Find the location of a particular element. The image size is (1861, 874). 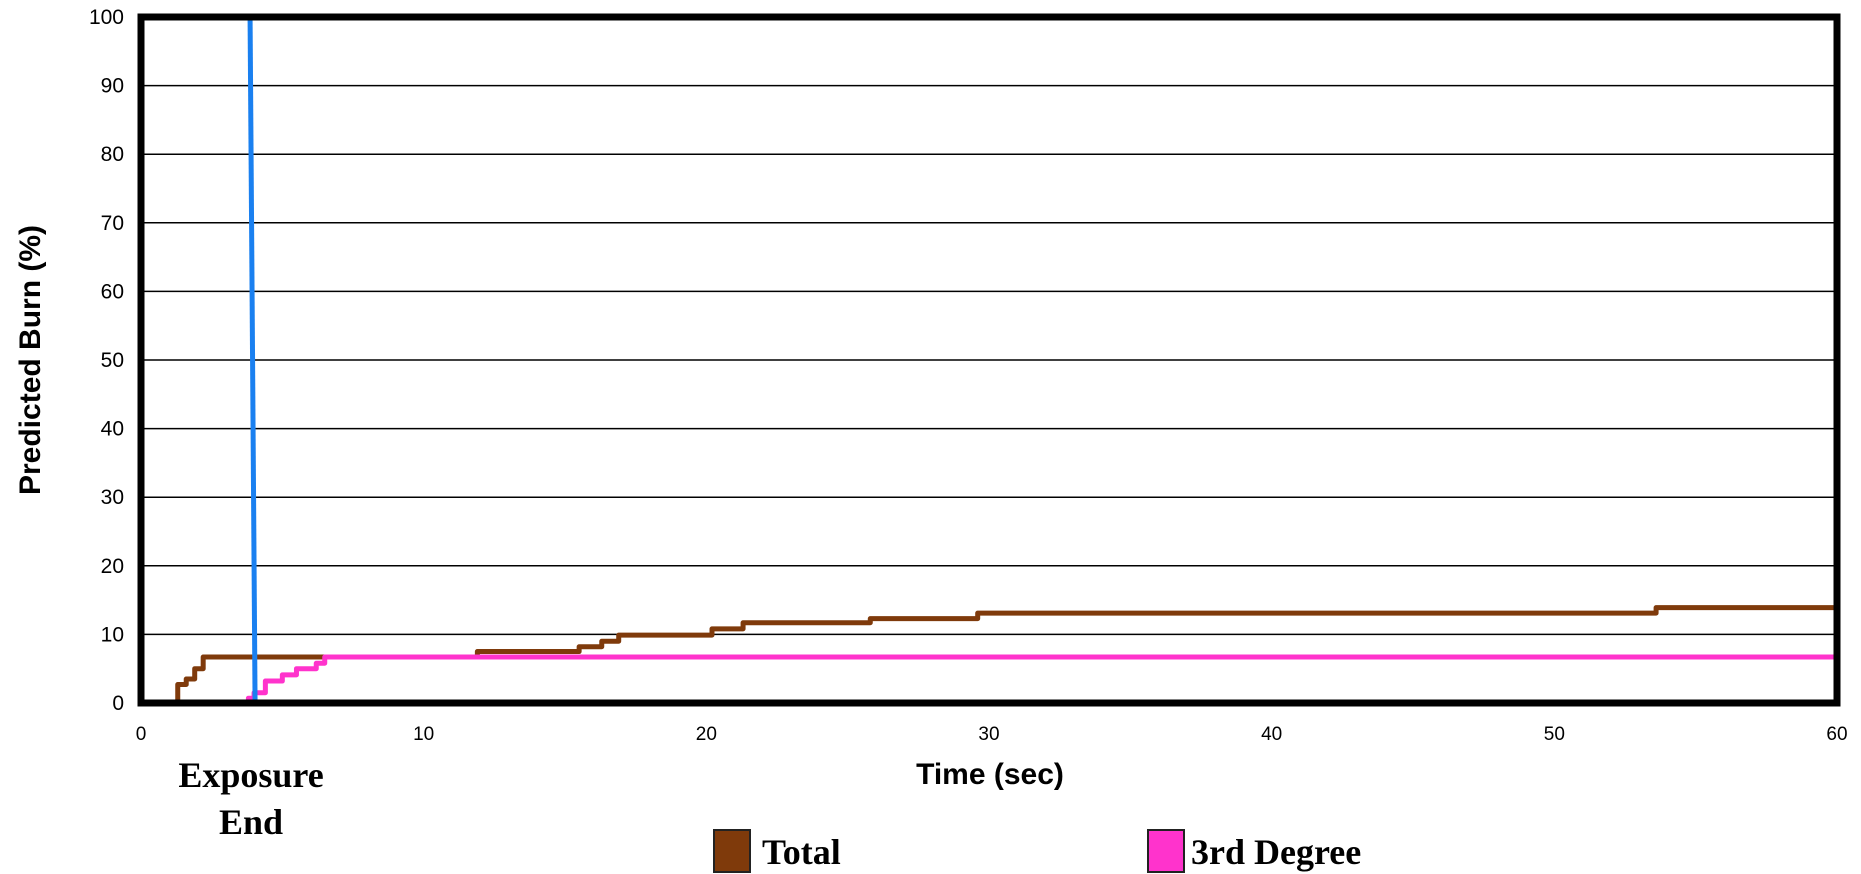

x-axis-title: Time (sec) is located at coordinates (990, 774).